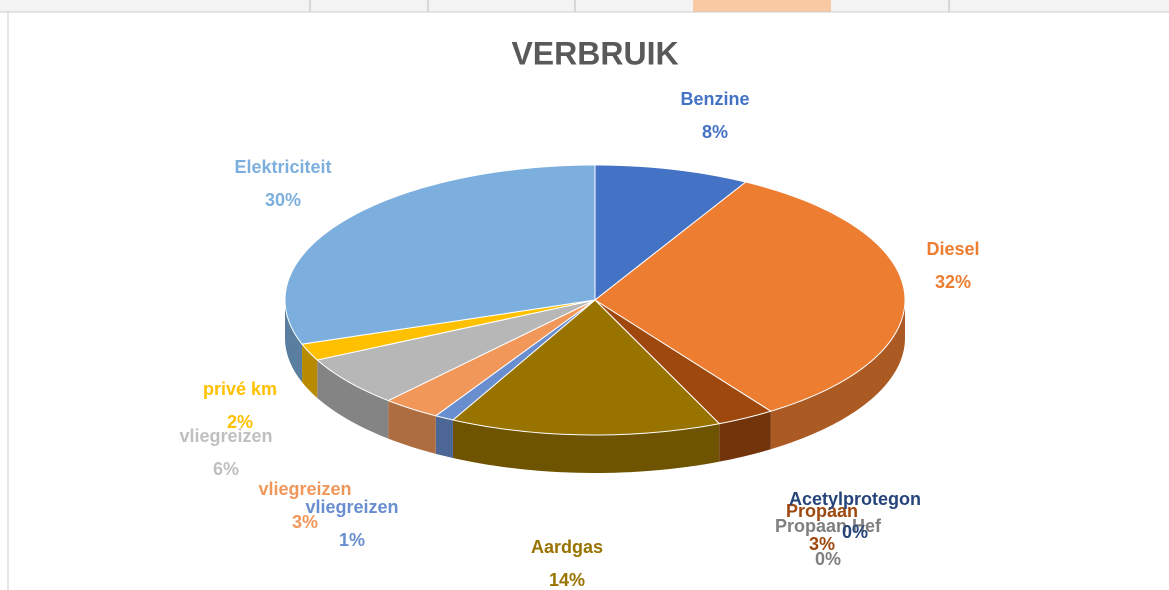 The image size is (1169, 590). What do you see at coordinates (828, 526) in the screenshot?
I see `slice-label: Propaan Hef` at bounding box center [828, 526].